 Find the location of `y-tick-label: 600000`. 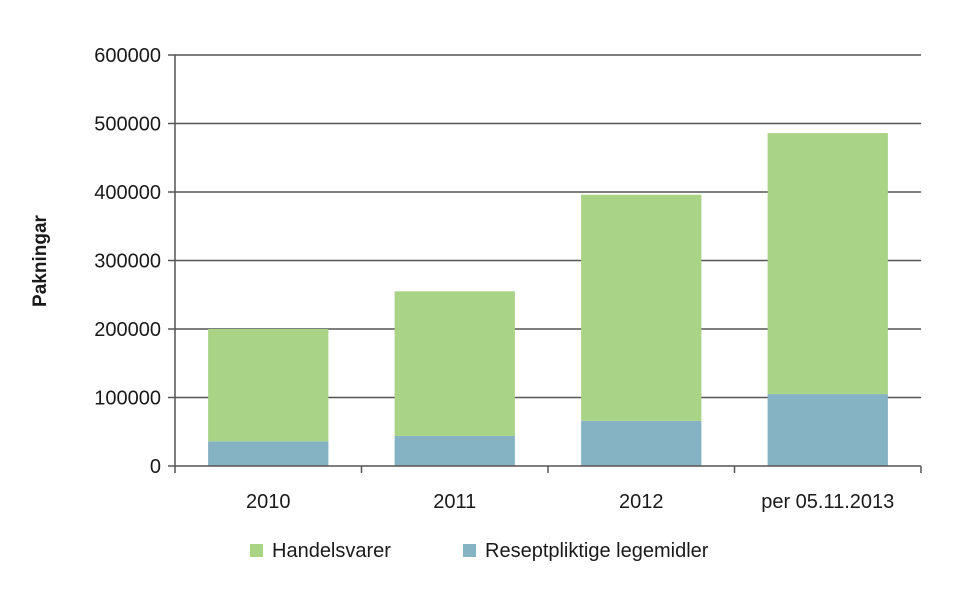

y-tick-label: 600000 is located at coordinates (127, 56).